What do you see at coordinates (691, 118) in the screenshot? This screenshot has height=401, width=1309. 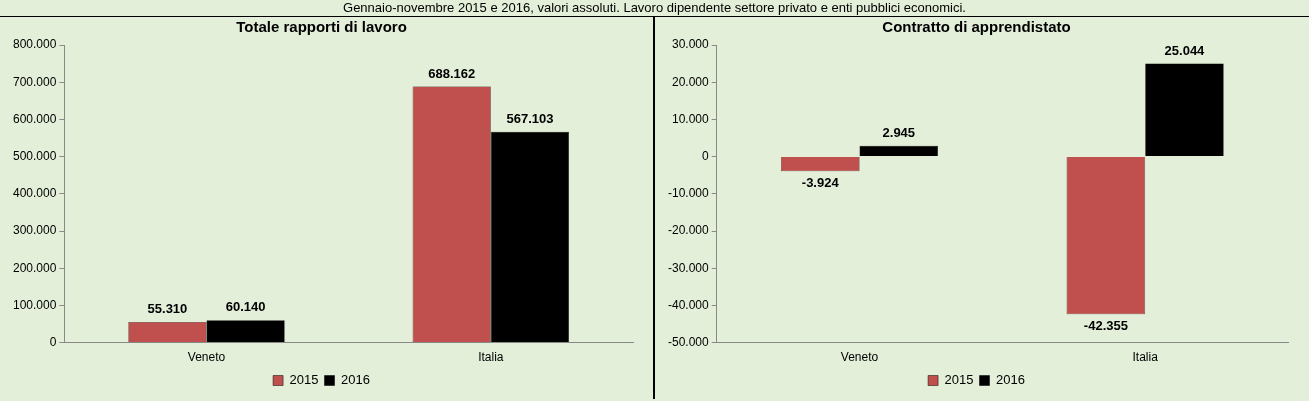 I see `y-tick-label: 10.000` at bounding box center [691, 118].